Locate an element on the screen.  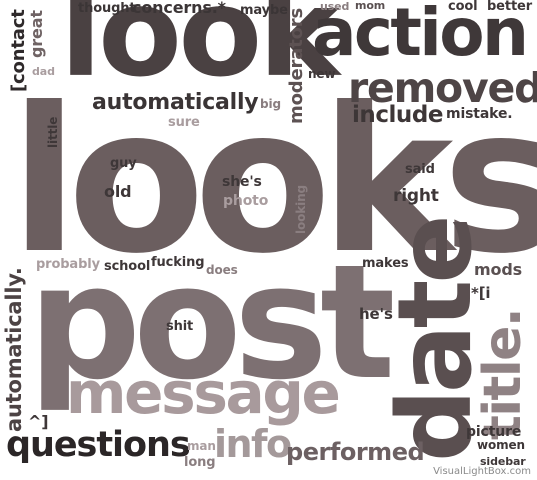
word-women: women is located at coordinates (501, 445).